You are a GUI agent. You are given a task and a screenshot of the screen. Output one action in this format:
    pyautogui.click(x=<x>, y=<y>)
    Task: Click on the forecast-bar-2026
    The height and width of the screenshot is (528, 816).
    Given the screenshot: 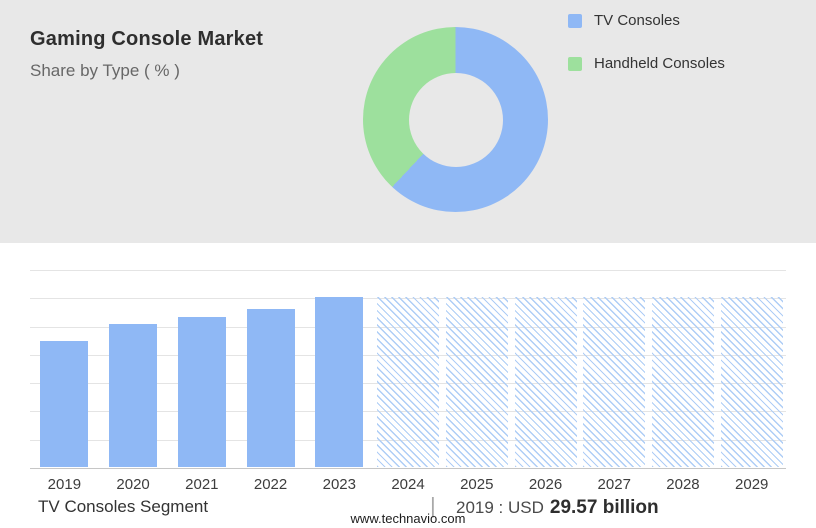 What is the action you would take?
    pyautogui.click(x=545, y=382)
    